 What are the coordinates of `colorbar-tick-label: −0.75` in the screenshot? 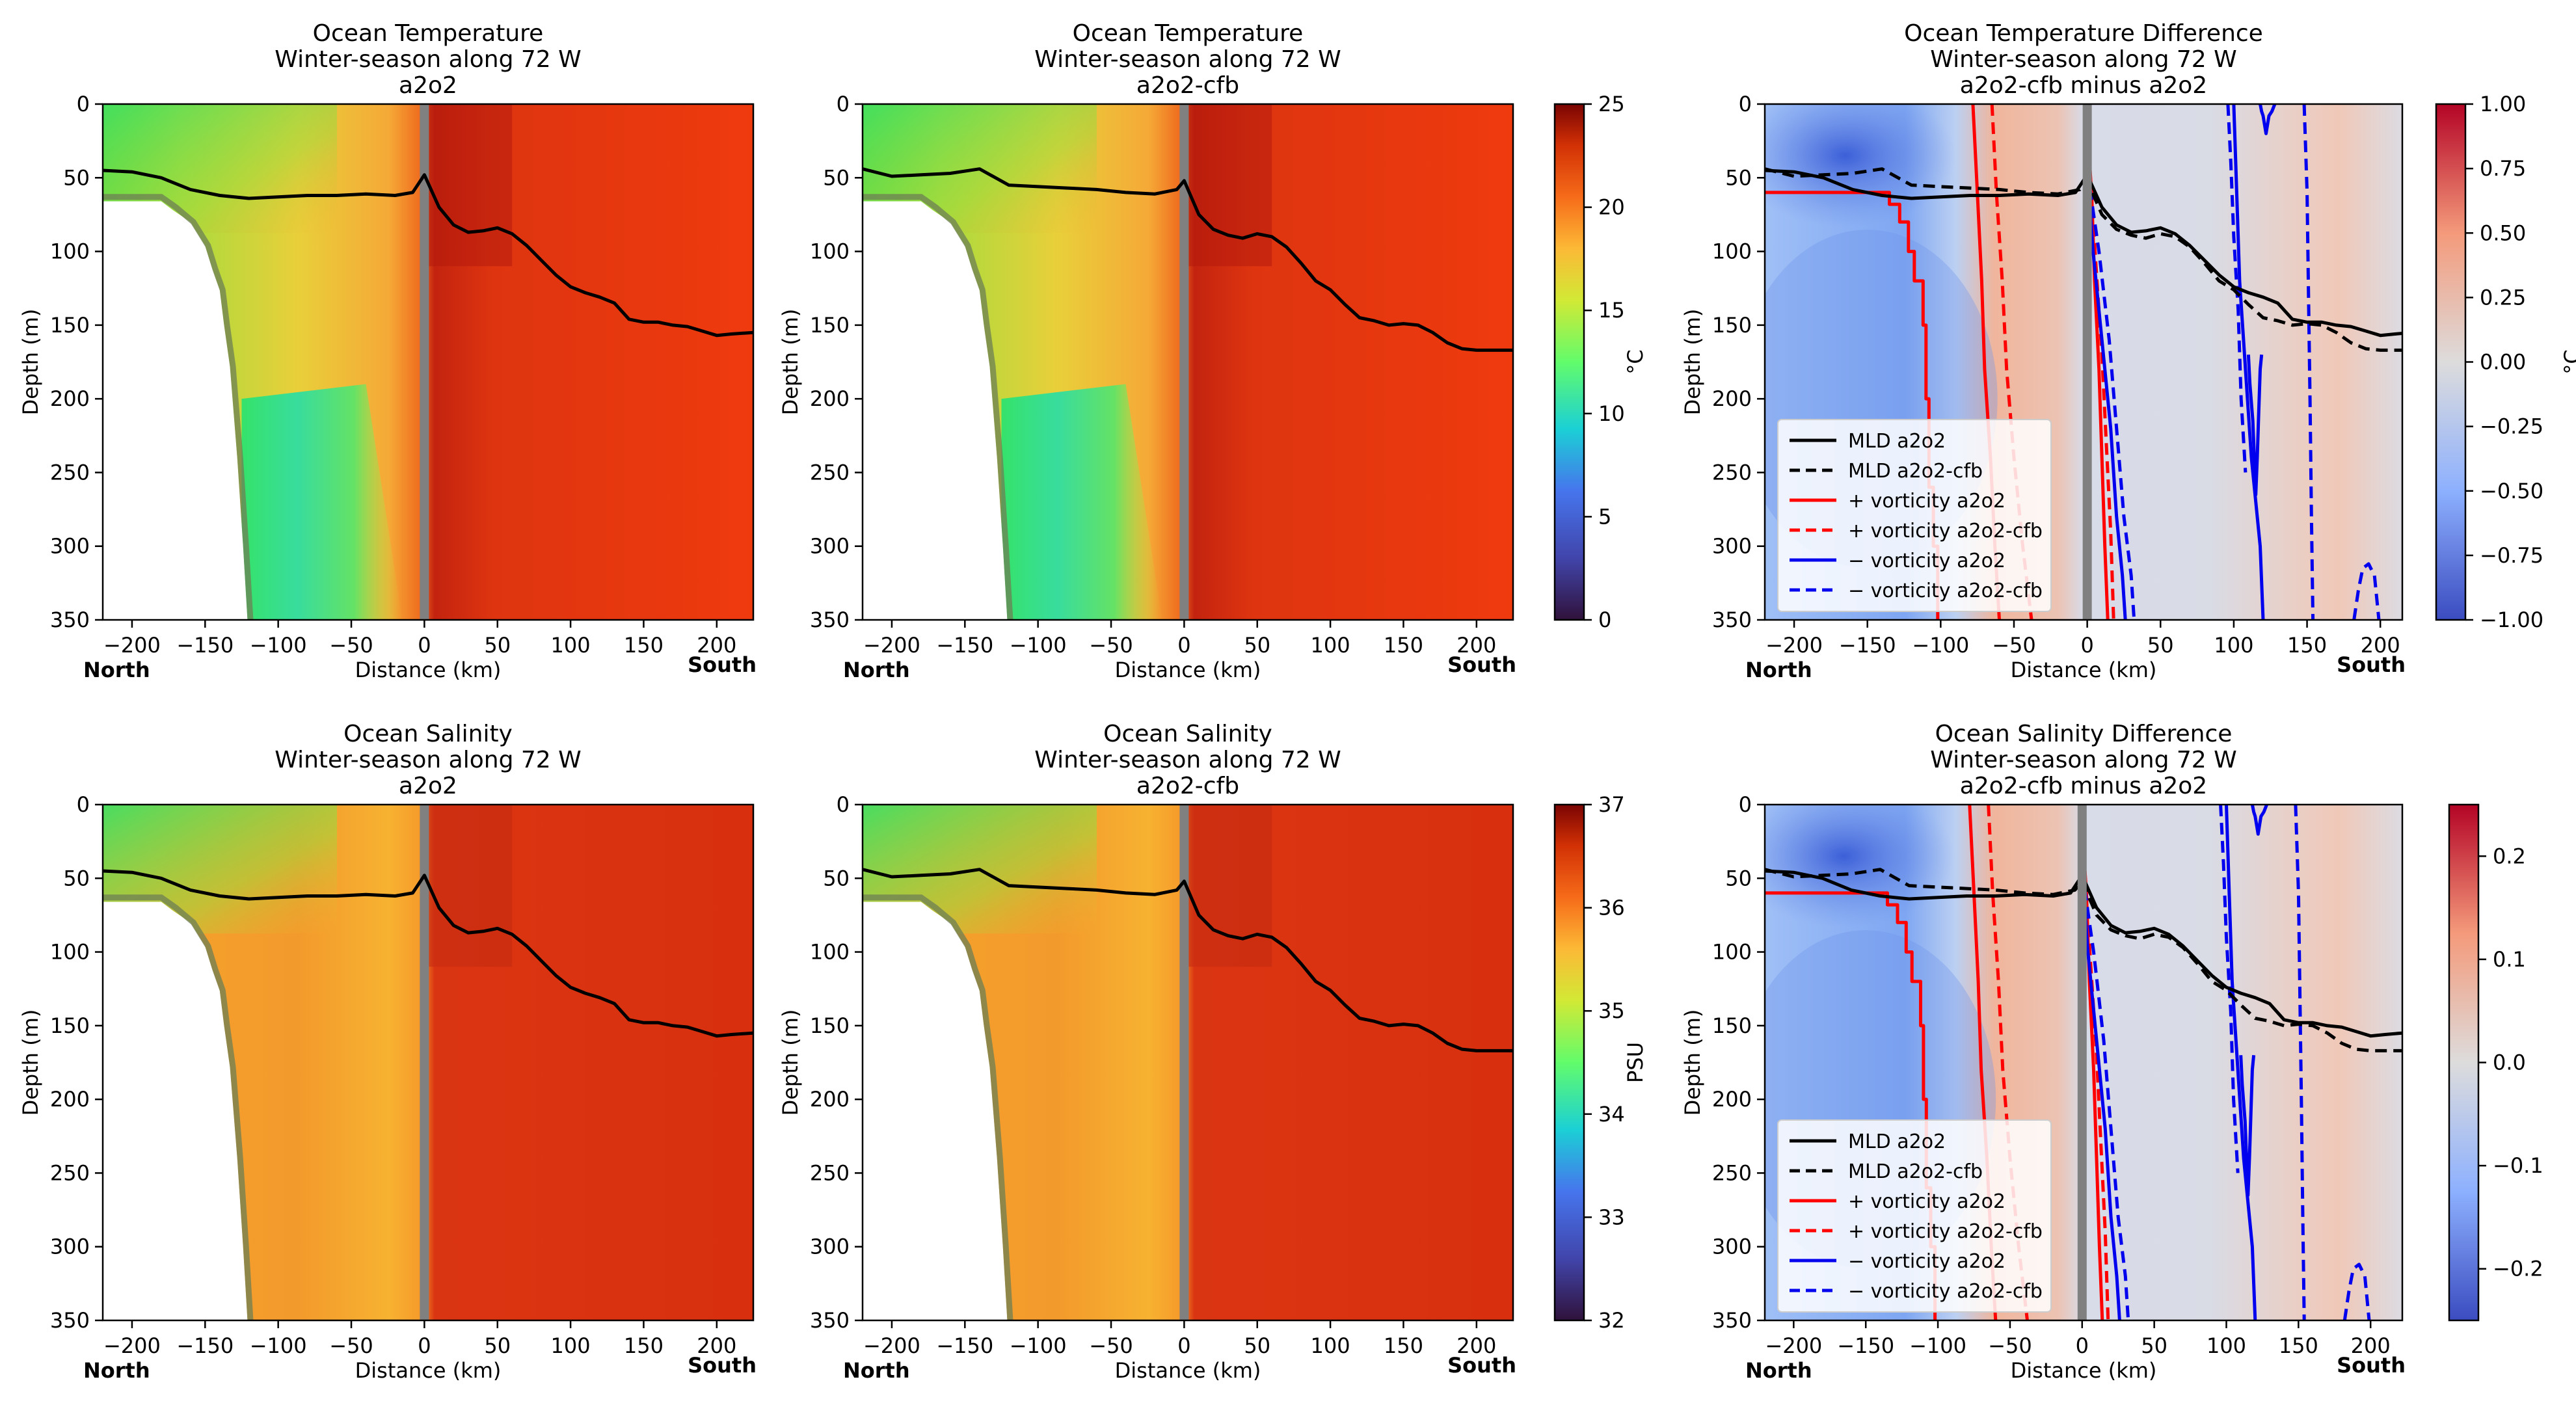 It's located at (2511, 555).